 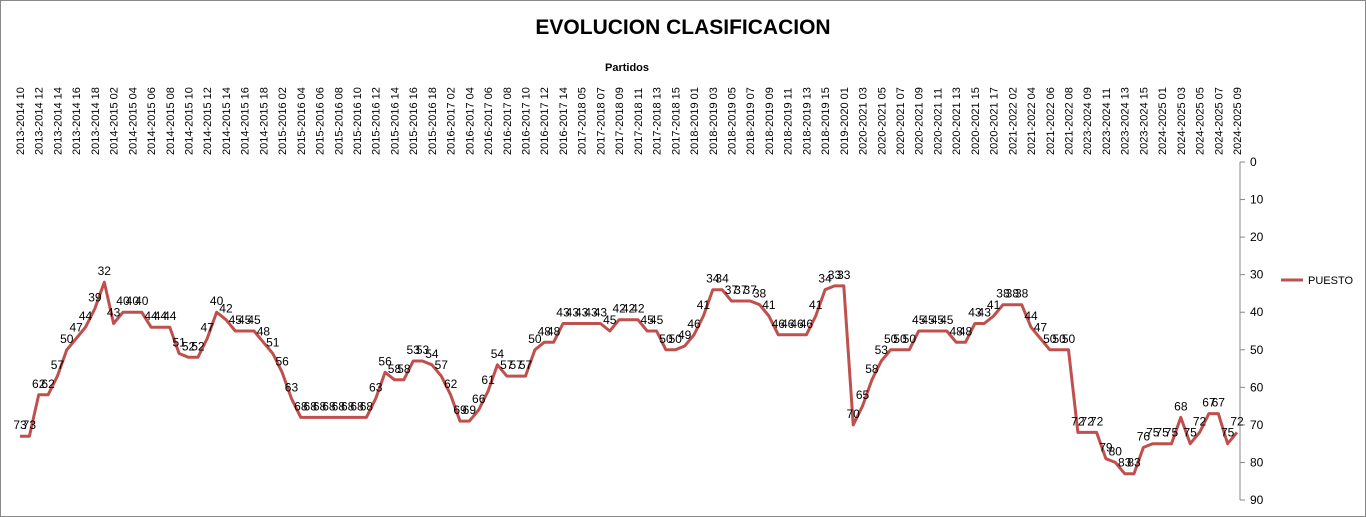 I want to click on data-label: 62, so click(x=48, y=384).